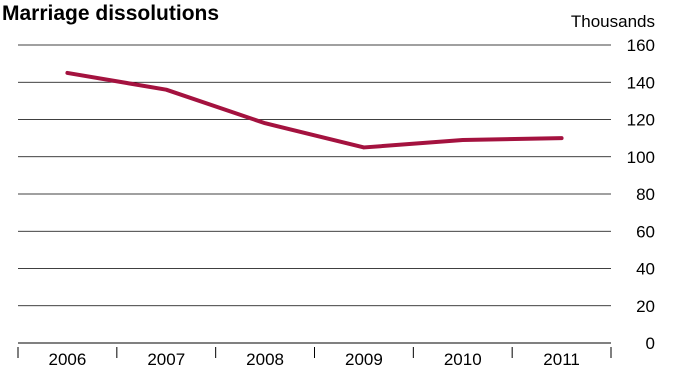  I want to click on y-tick-label-100: 100, so click(641, 157).